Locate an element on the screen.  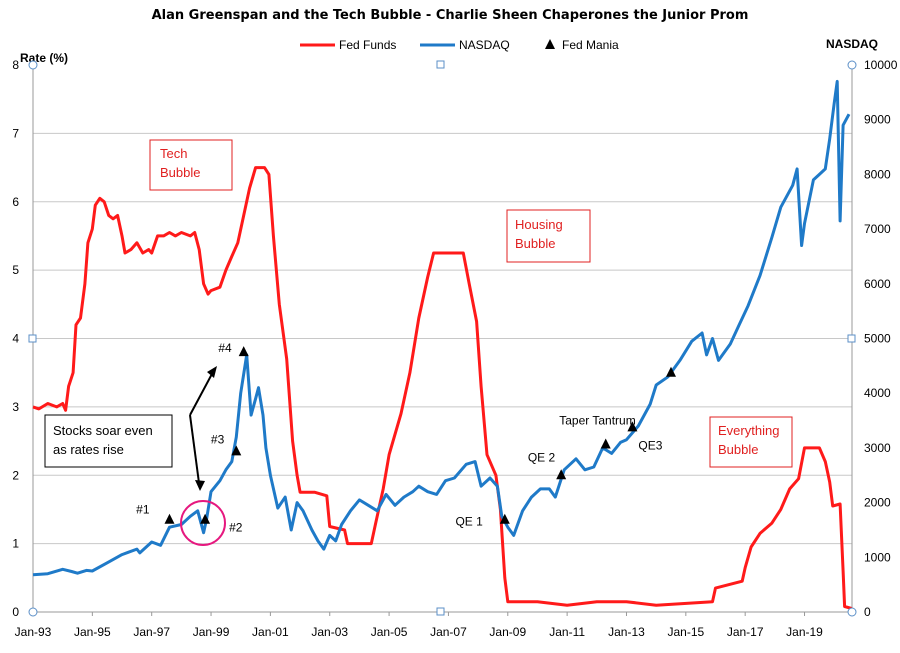
right-tick-label: 9000 is located at coordinates (877, 120).